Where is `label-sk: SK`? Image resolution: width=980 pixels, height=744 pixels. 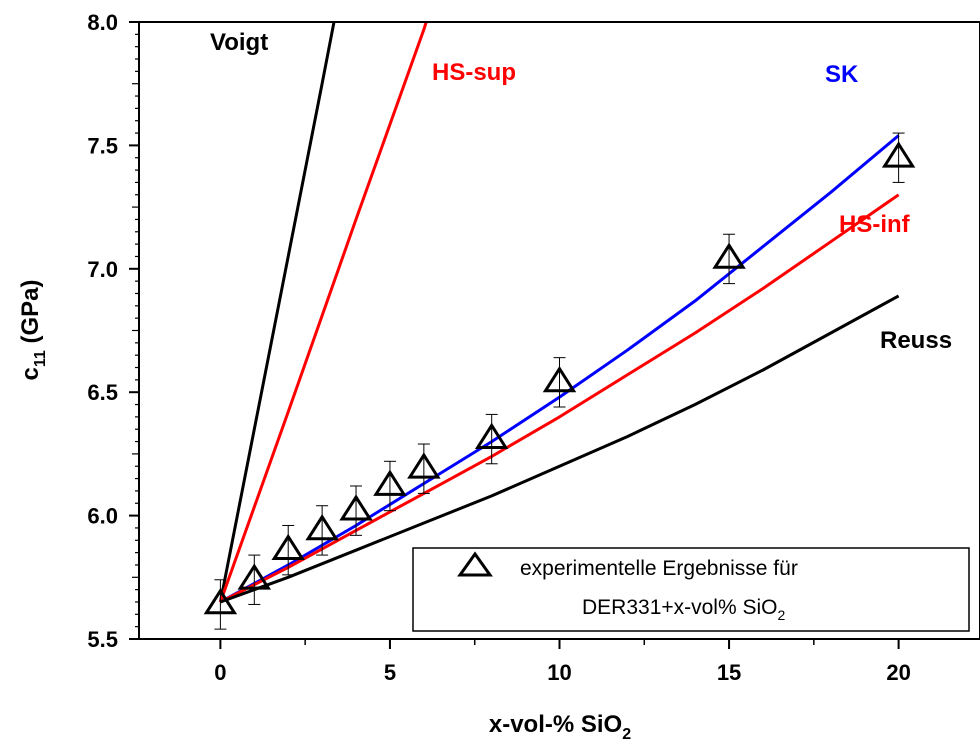
label-sk: SK is located at coordinates (842, 74).